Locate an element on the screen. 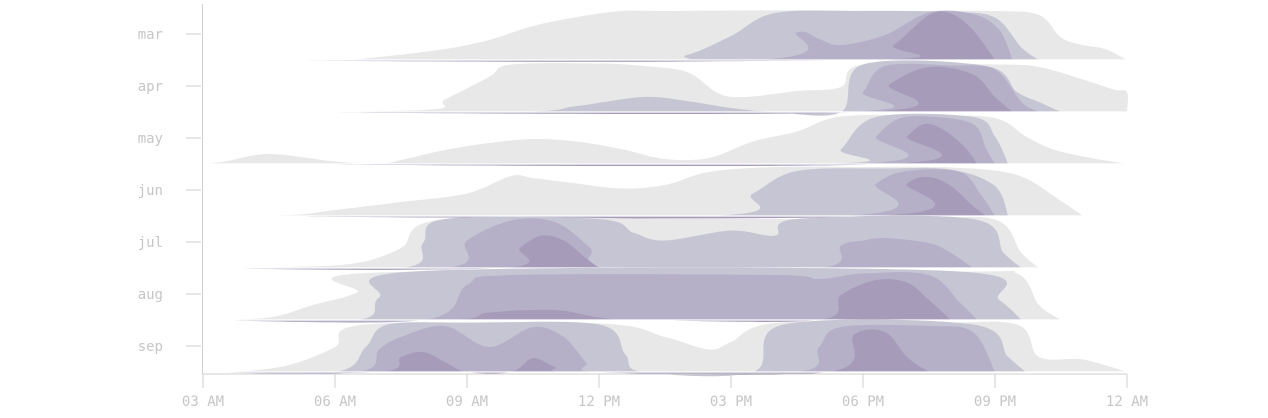 This screenshot has height=418, width=1268. ridge-apr is located at coordinates (665, 88).